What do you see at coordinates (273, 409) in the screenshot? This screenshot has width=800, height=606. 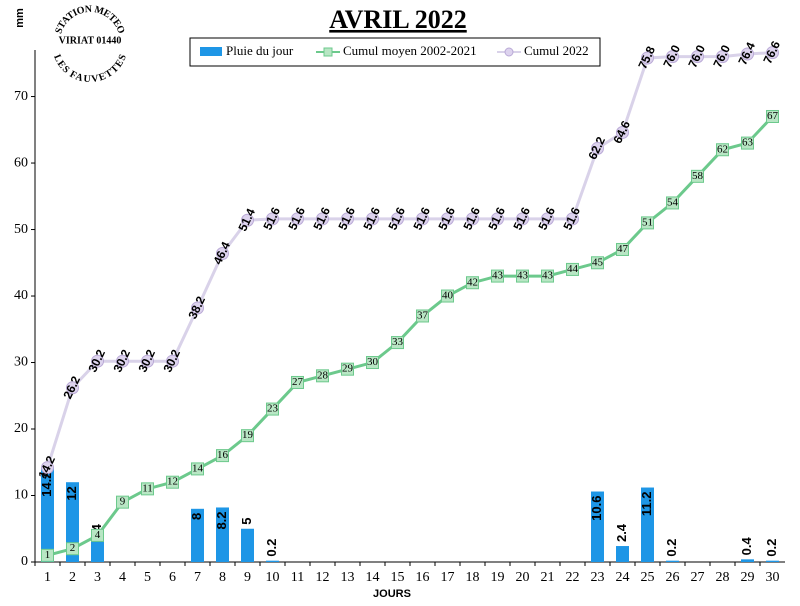 I see `data-label: 23` at bounding box center [273, 409].